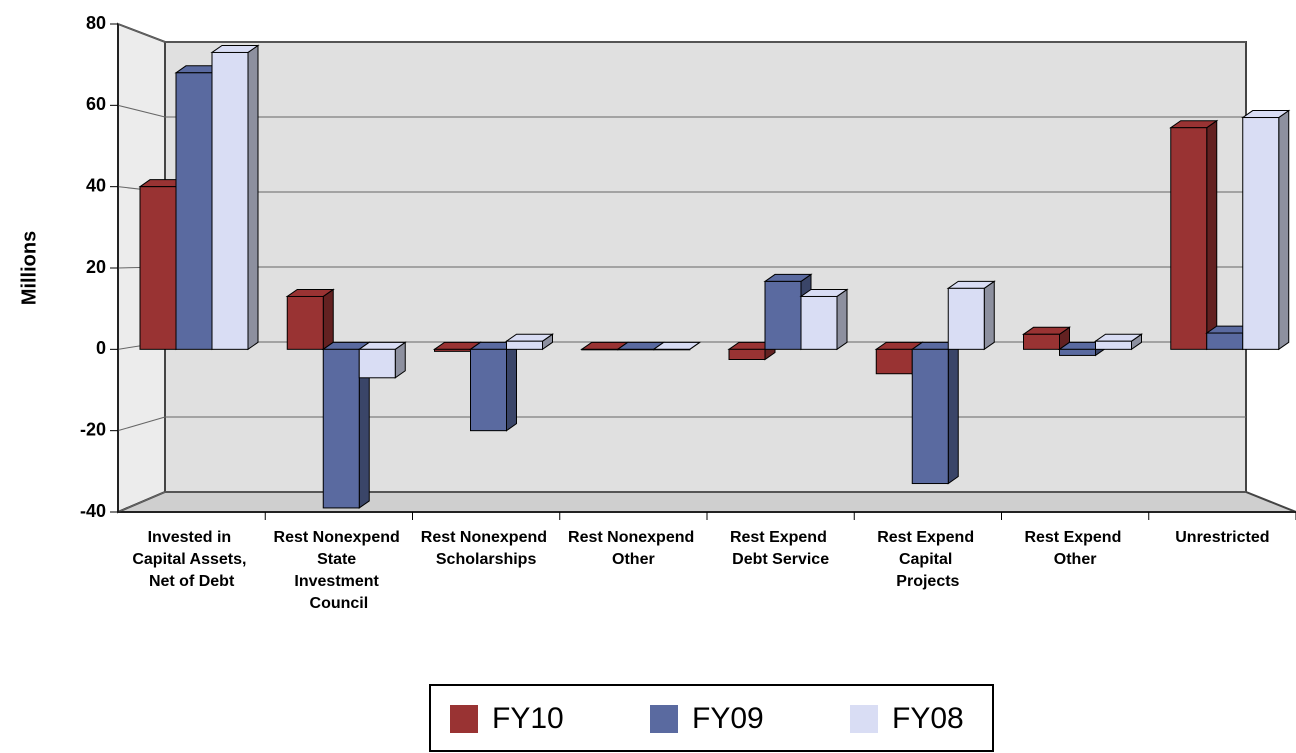 The height and width of the screenshot is (753, 1296). I want to click on x-tick-label: Rest Nonexpend Scholarships, so click(486, 548).